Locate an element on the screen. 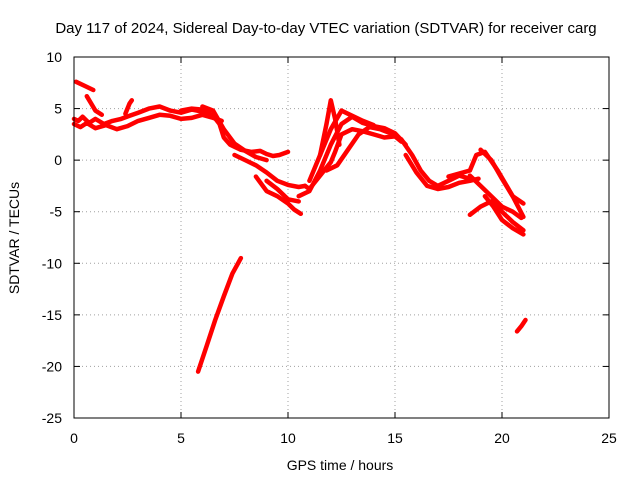 The height and width of the screenshot is (480, 640). y-tick-label: -25 is located at coordinates (52, 418).